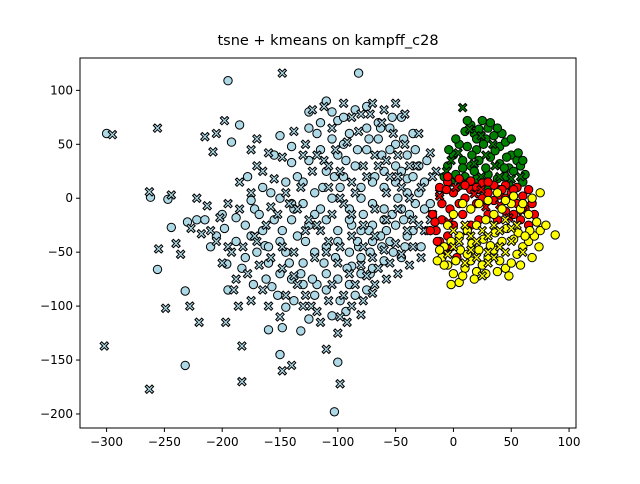  What do you see at coordinates (280, 442) in the screenshot?
I see `x-tick-label: −150` at bounding box center [280, 442].